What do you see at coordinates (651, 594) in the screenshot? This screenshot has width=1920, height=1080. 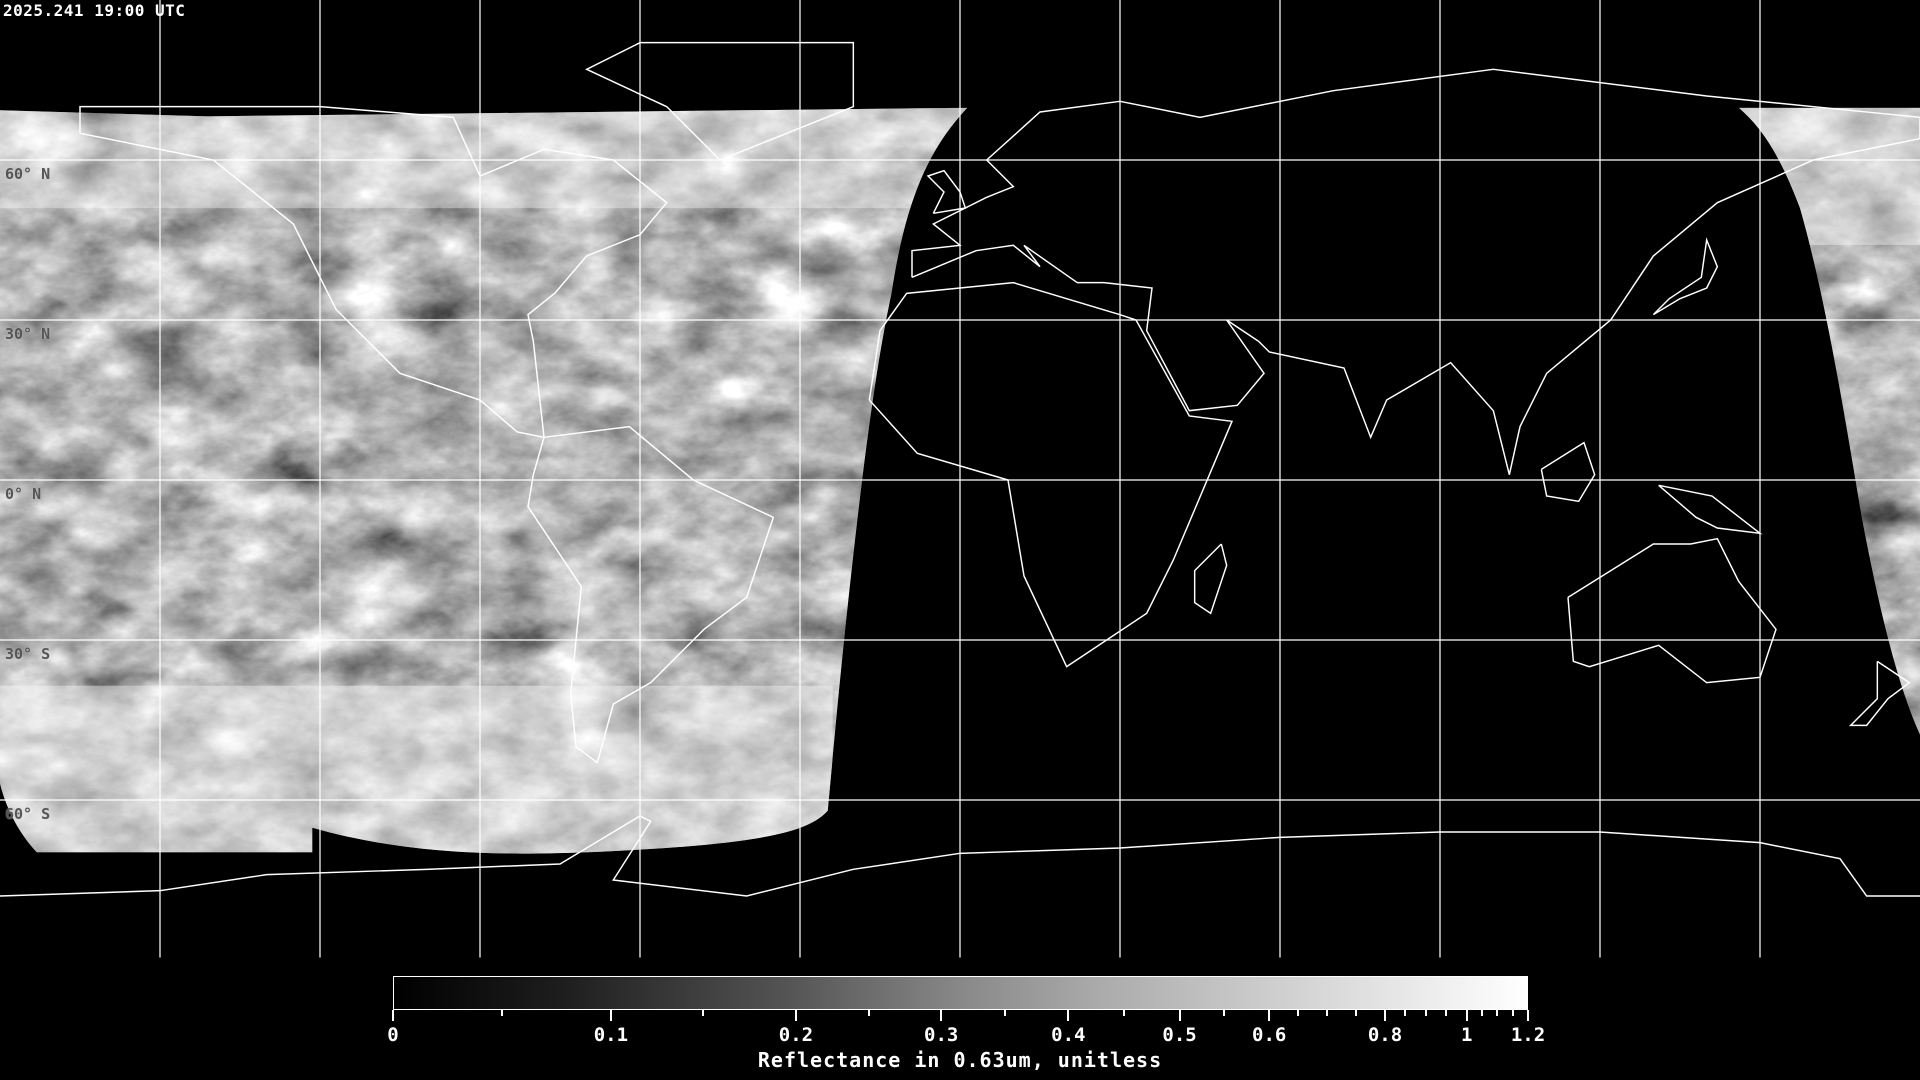 I see `coastline-south-america` at bounding box center [651, 594].